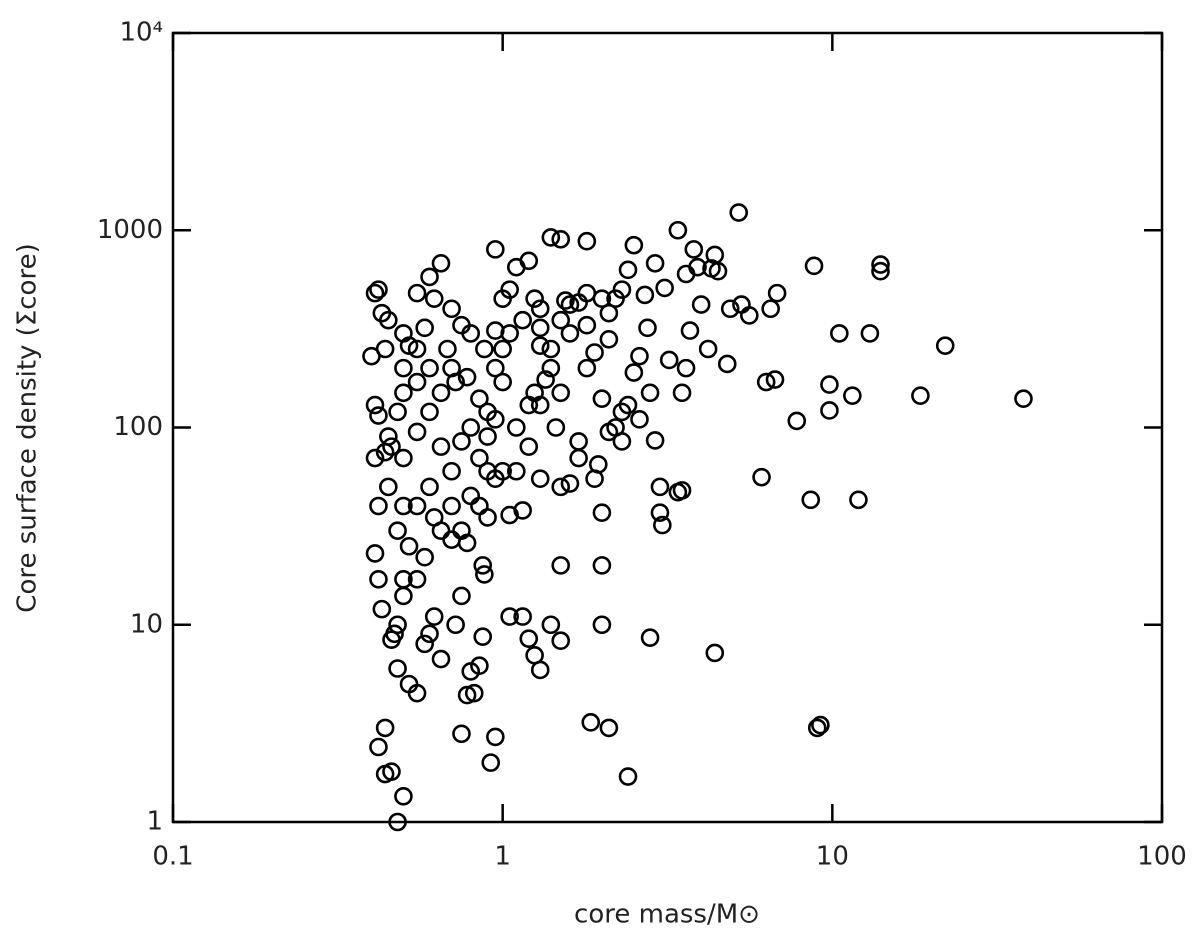 This screenshot has height=944, width=1200. Describe the element at coordinates (667, 915) in the screenshot. I see `x-axis-label: core mass/M⊙` at that location.